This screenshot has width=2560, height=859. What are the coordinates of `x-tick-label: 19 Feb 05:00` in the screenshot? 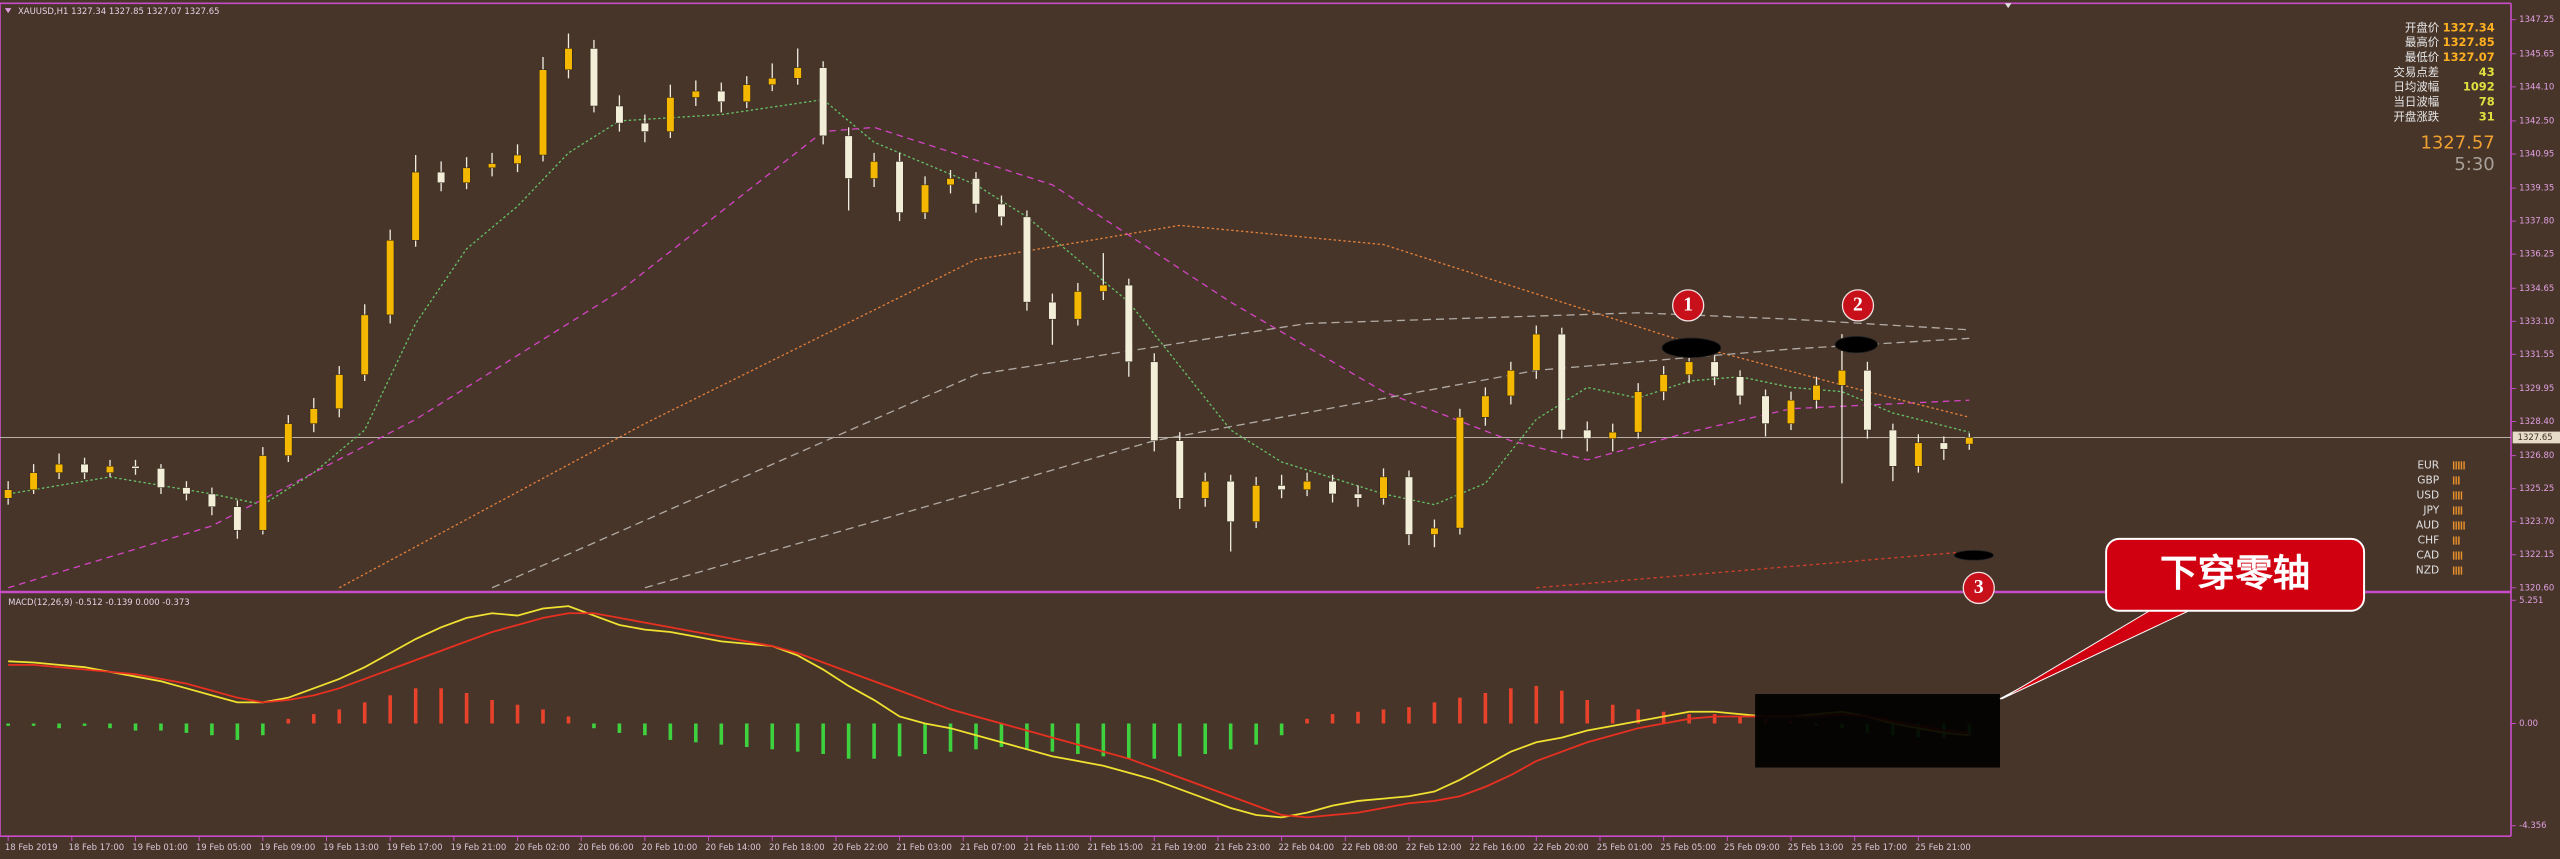 It's located at (224, 848).